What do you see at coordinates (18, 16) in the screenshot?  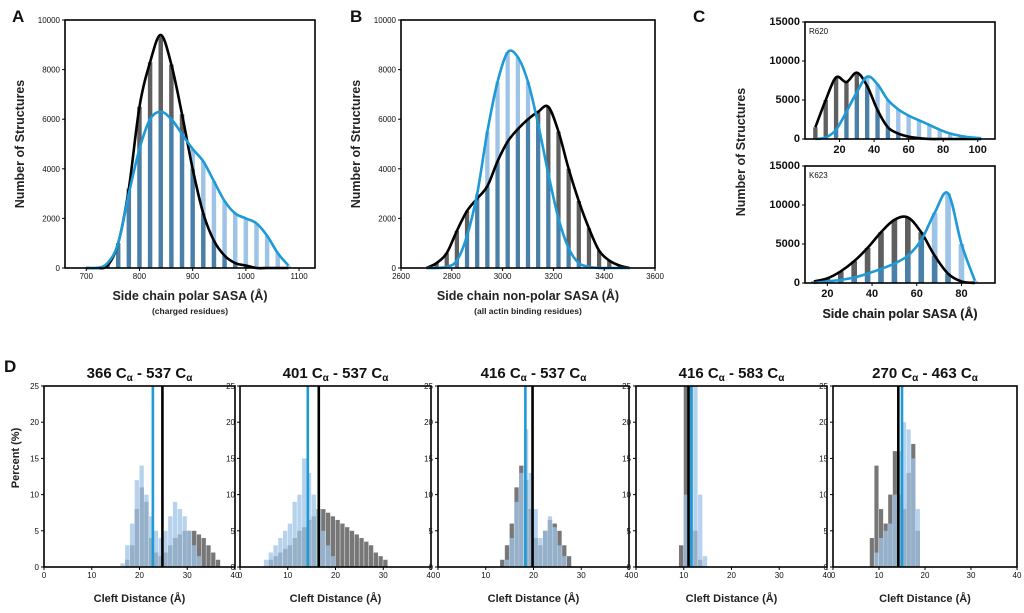 I see `panel-letter-a: A` at bounding box center [18, 16].